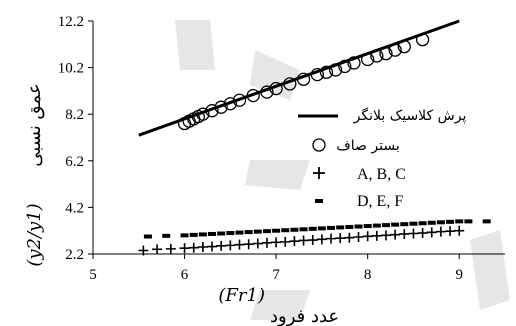 Image resolution: width=516 pixels, height=326 pixels. I want to click on legend-circle-symbol, so click(319, 145).